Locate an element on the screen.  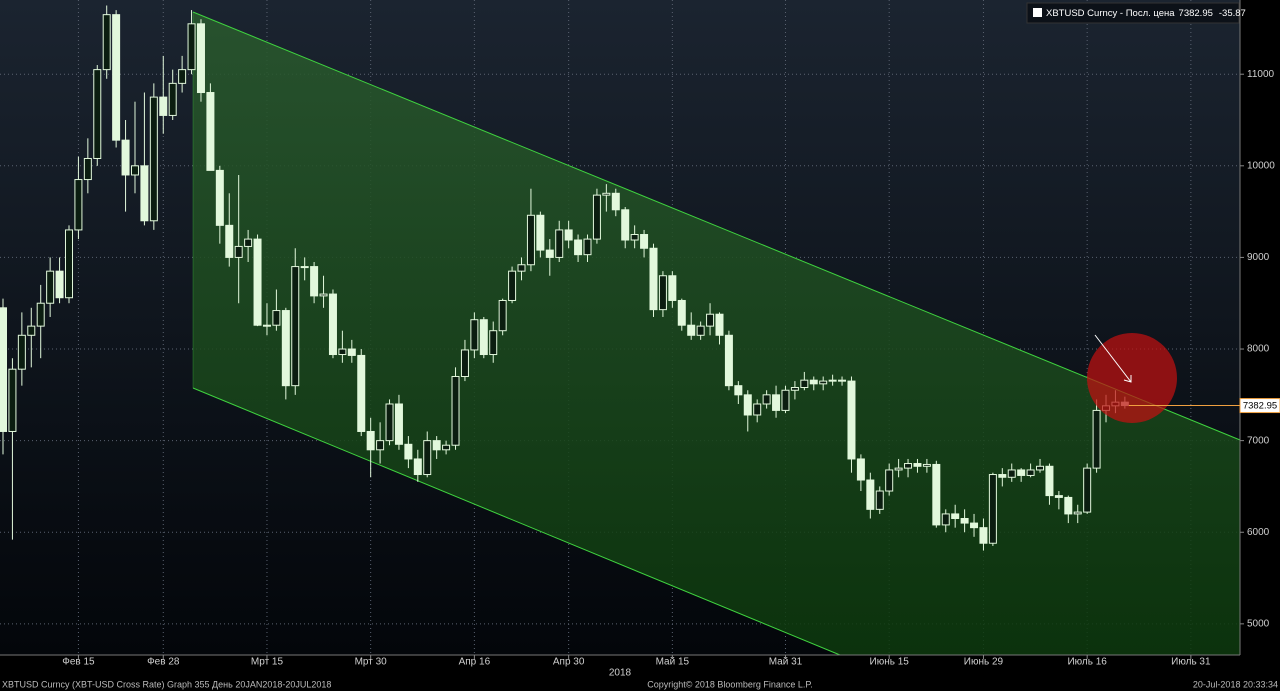
x-tick-label: Июль 31 is located at coordinates (1191, 662).